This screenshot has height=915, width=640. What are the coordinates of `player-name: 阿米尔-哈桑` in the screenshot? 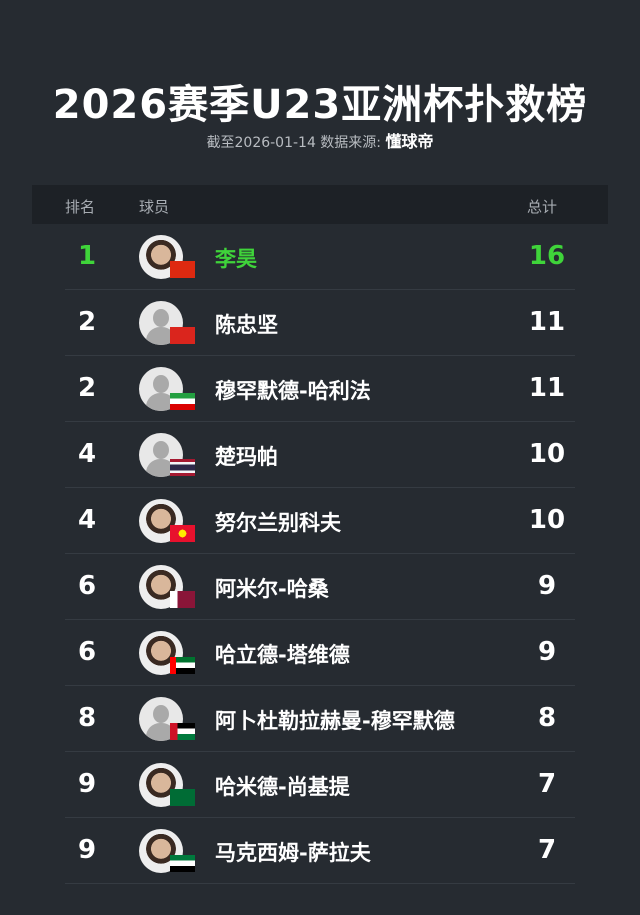 It's located at (272, 589).